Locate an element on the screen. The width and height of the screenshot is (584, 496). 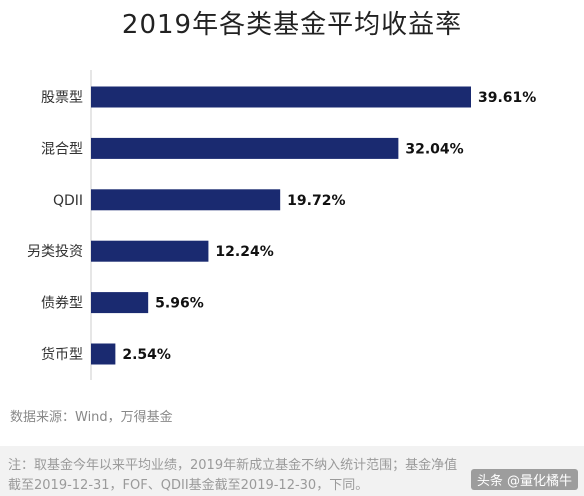
footnote-line-1: 注：取基金今年以来平均业绩，2019年新成立基金不纳入统计范围；基金净值 is located at coordinates (233, 465).